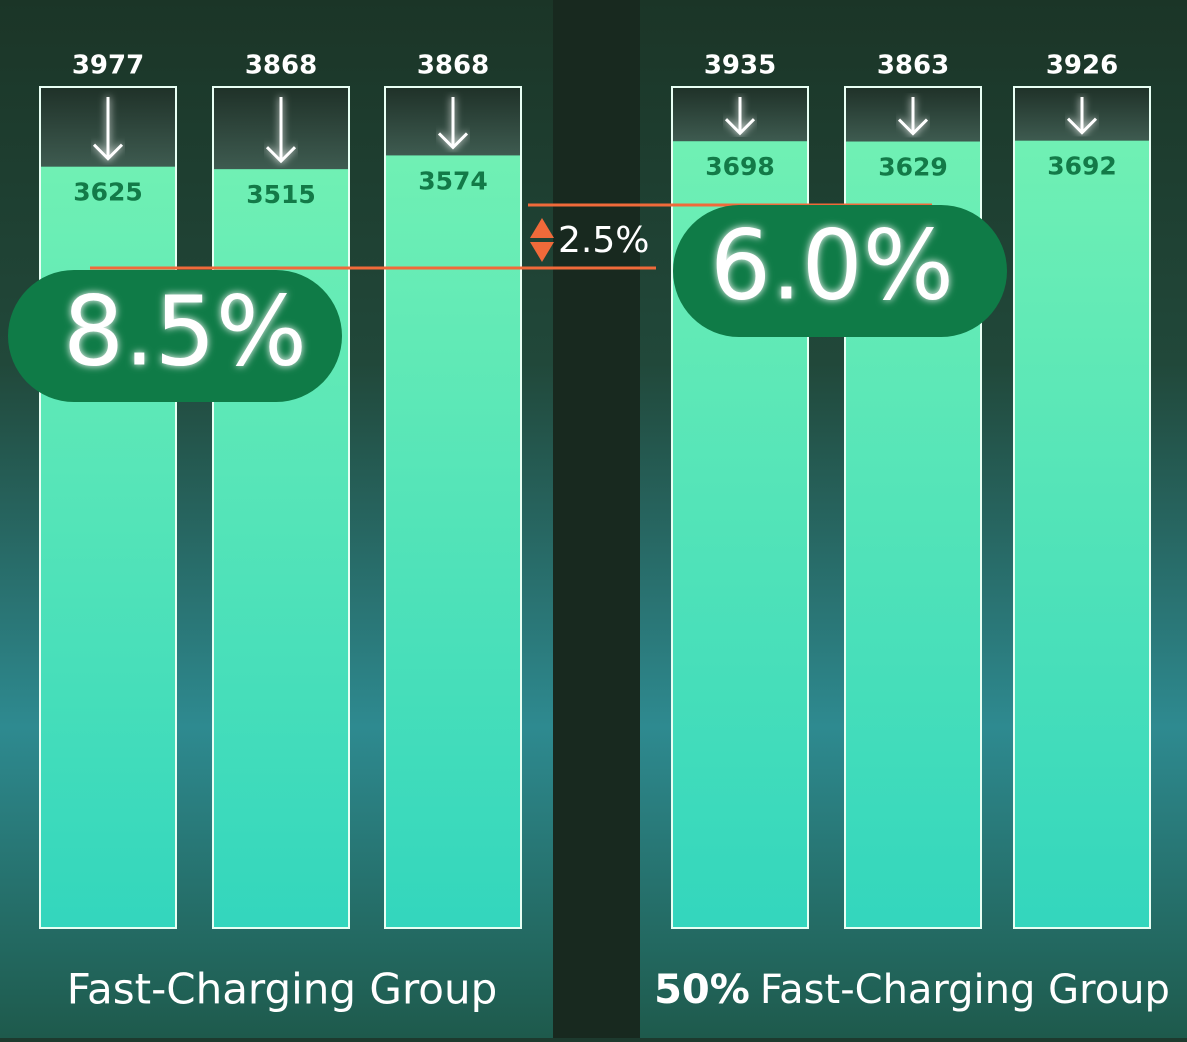  Describe the element at coordinates (702, 990) in the screenshot. I see `group-label-prefix: 50%` at that location.